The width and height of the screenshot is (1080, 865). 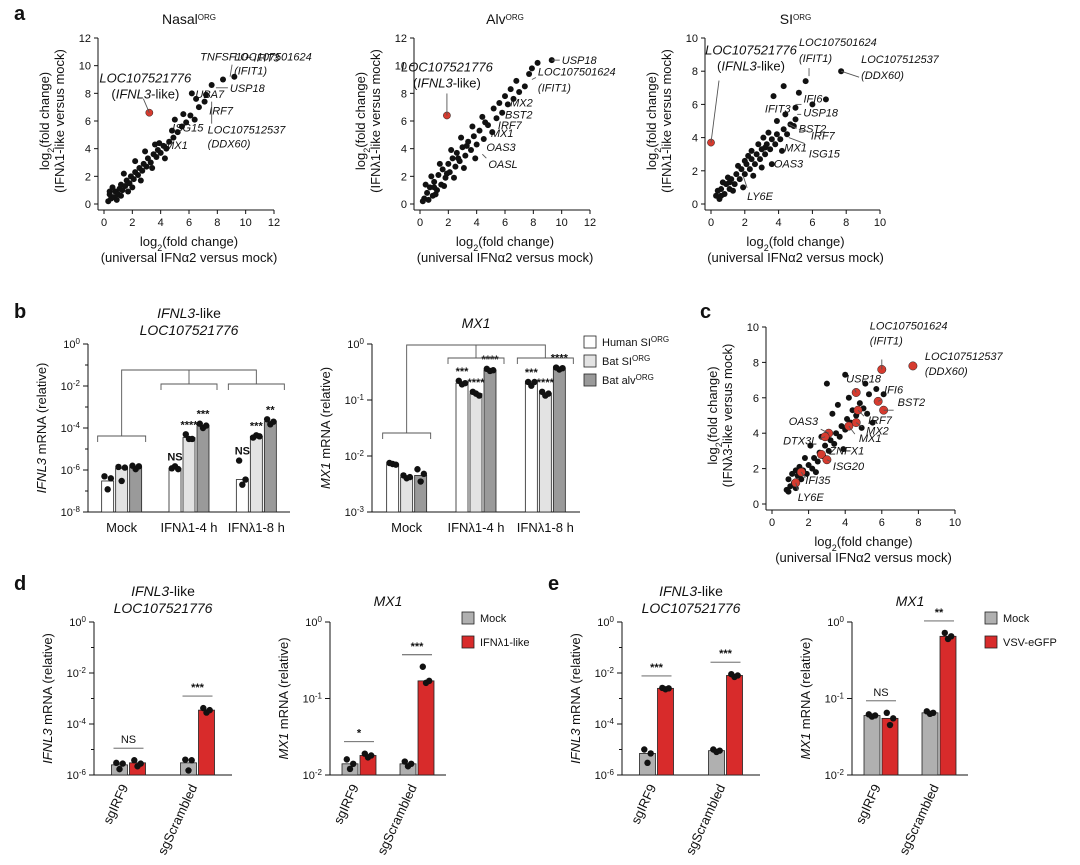 I want to click on y-tick-label: 10⁻¹, so click(x=835, y=698).